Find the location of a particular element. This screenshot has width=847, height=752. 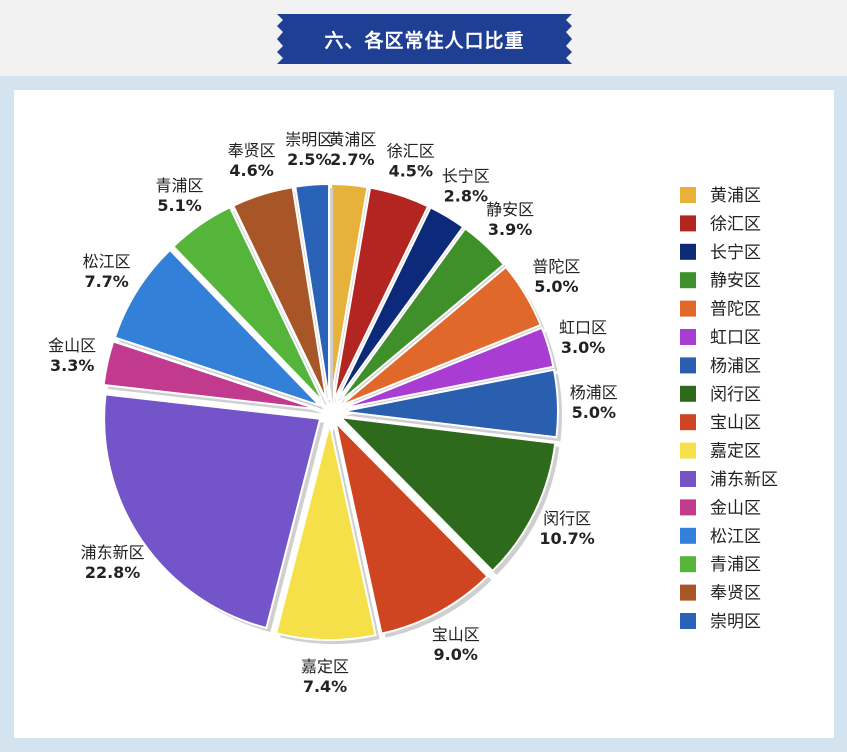

slice-label-value: 3.3% is located at coordinates (72, 365).